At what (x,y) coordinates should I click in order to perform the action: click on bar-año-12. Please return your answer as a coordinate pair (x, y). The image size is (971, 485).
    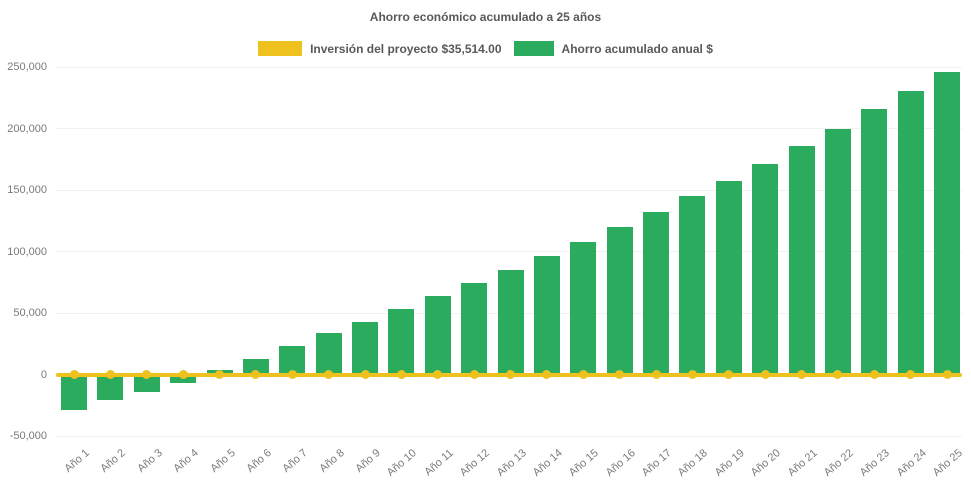
    Looking at the image, I should click on (474, 329).